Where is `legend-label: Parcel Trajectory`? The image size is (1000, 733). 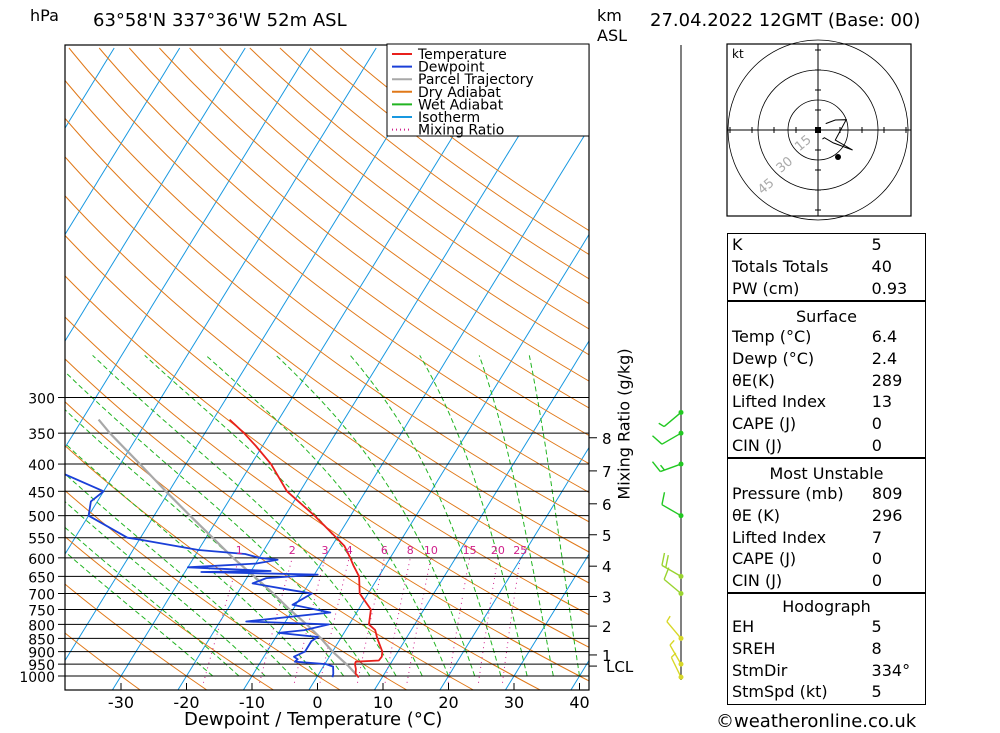
legend-label: Parcel Trajectory is located at coordinates (476, 80).